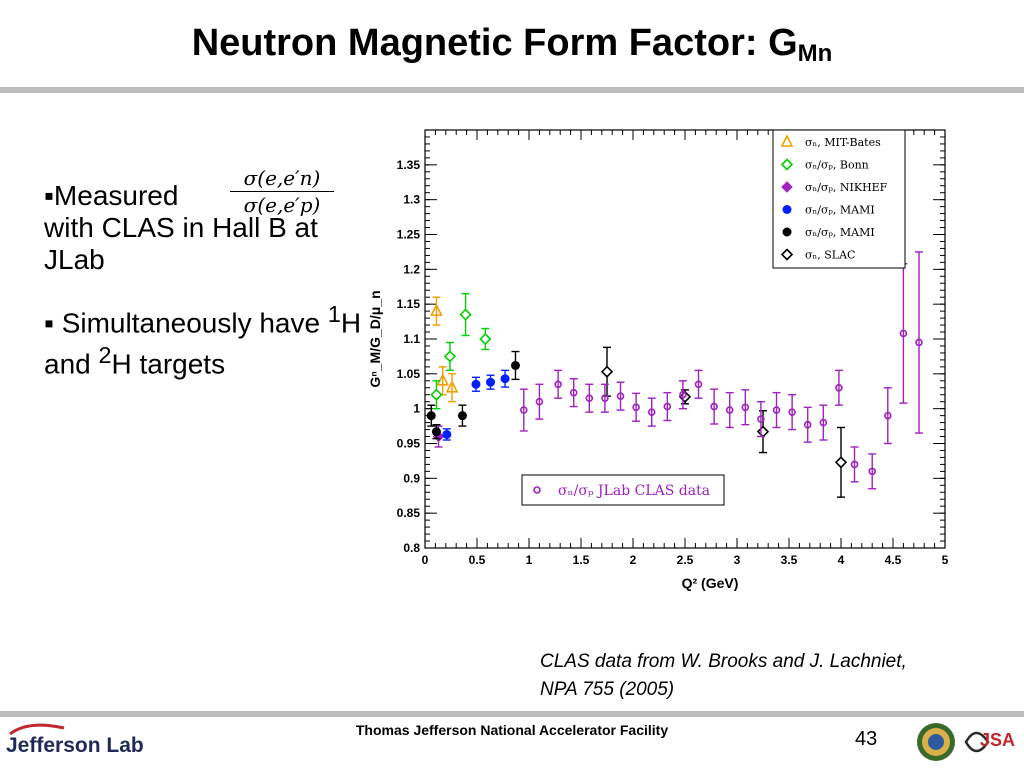 Image resolution: width=1024 pixels, height=768 pixels. I want to click on bottom-divider, so click(512, 714).